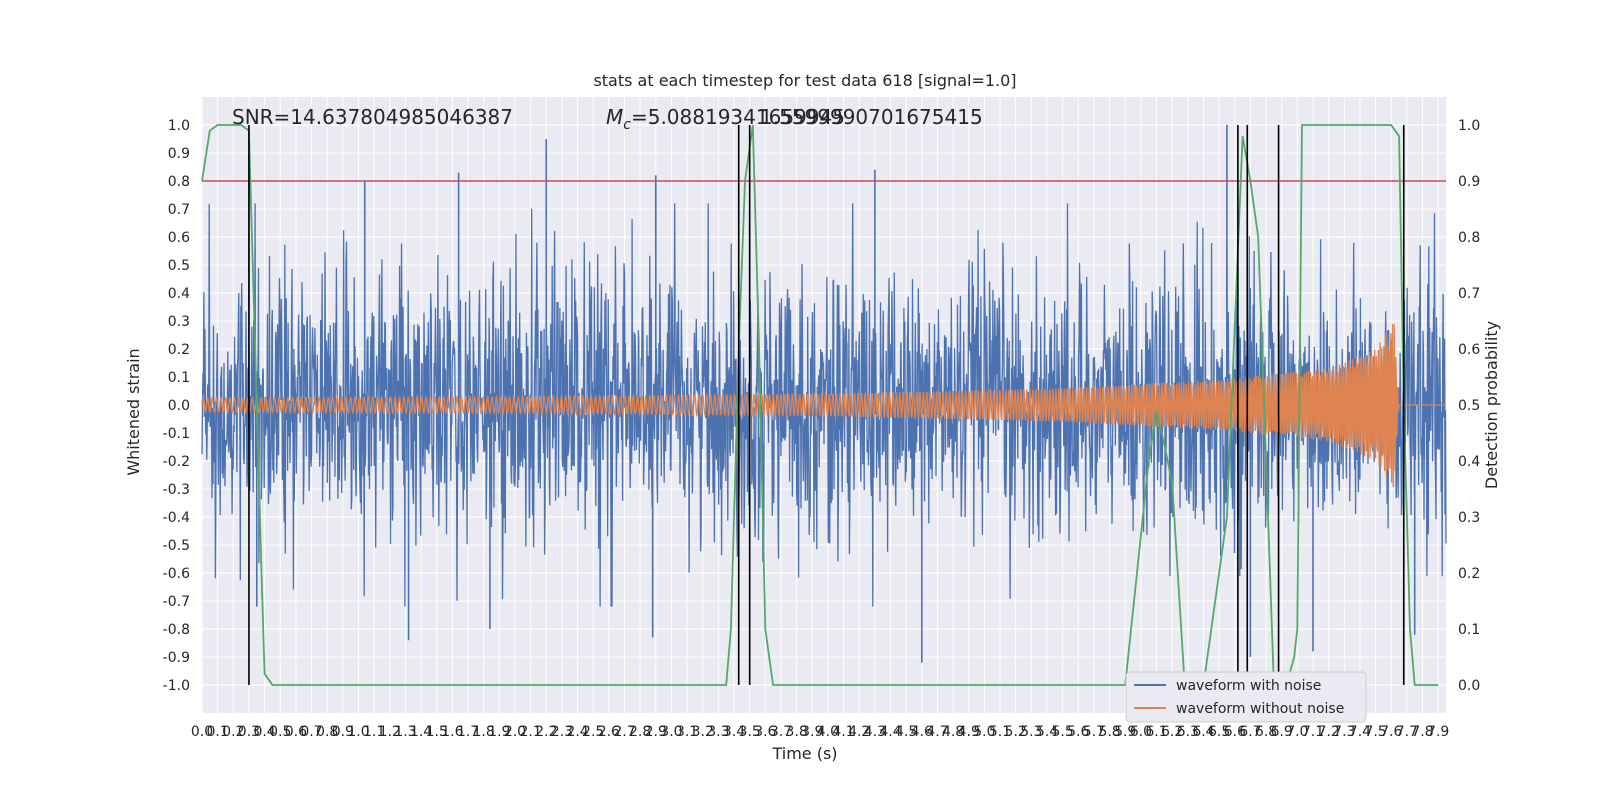  Describe the element at coordinates (1469, 462) in the screenshot. I see `y-right-tick-label: 0.4` at that location.